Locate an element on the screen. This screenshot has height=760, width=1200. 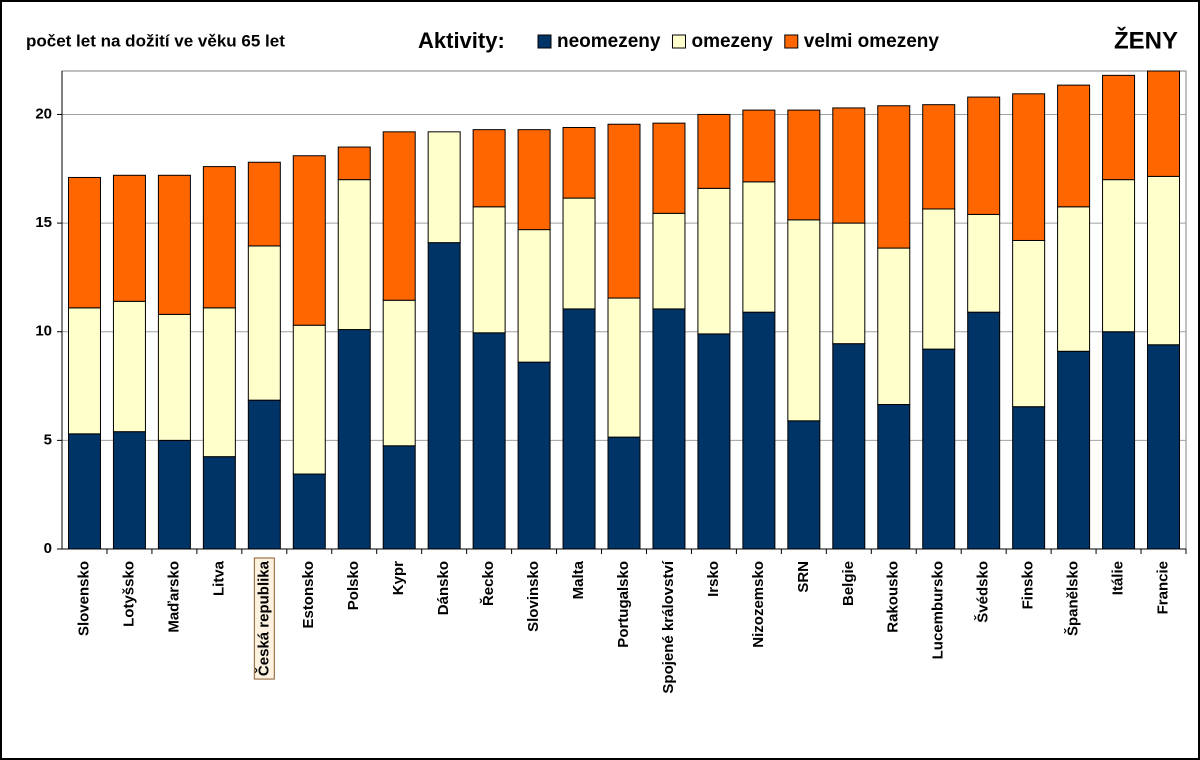
x-tick-label: Malta is located at coordinates (578, 579).